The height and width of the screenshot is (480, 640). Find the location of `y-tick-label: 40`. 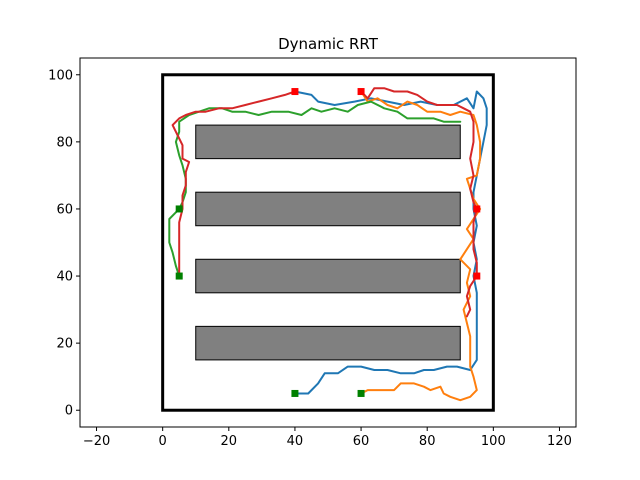

y-tick-label: 40 is located at coordinates (64, 277).